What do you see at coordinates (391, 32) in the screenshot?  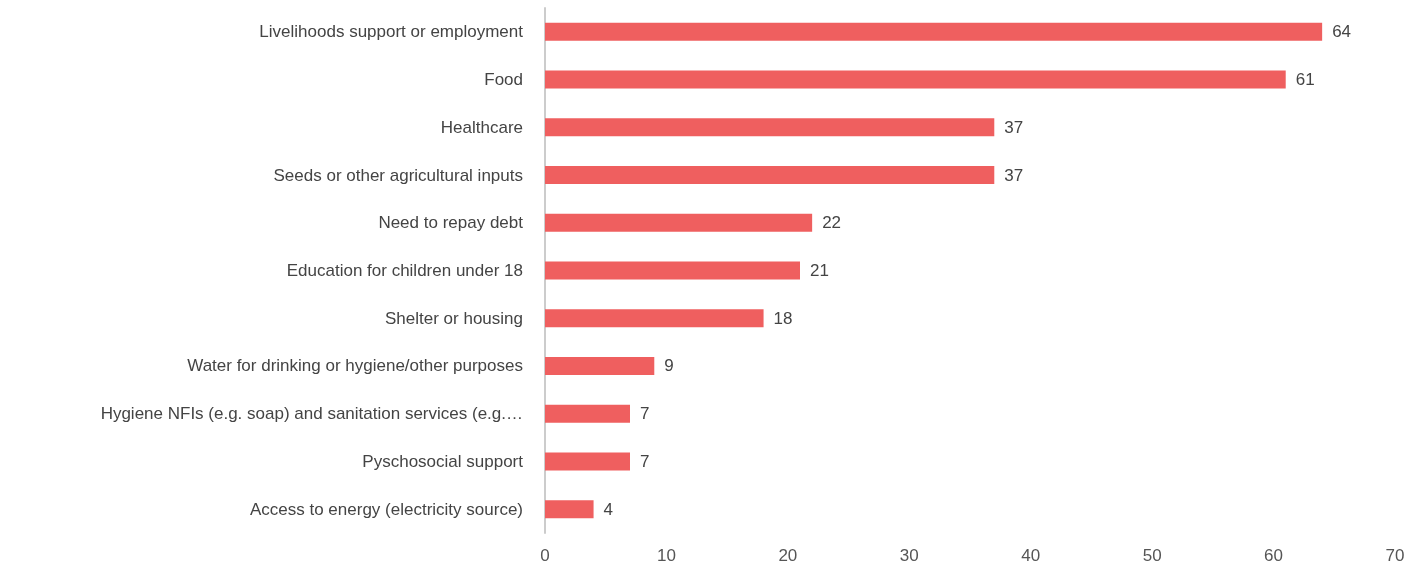 I see `y-tick-label: Livelihoods support or employment` at bounding box center [391, 32].